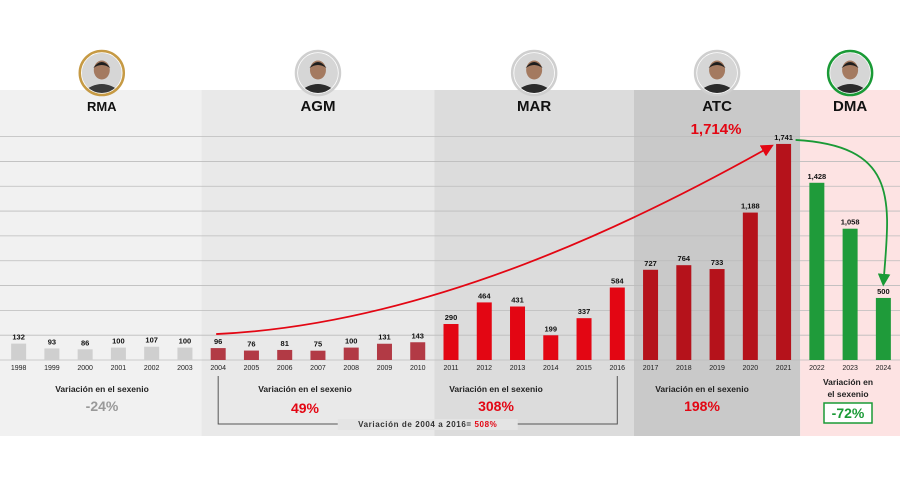 This screenshot has height=480, width=900. What do you see at coordinates (783, 137) in the screenshot?
I see `value-label-2021: 1,741` at bounding box center [783, 137].